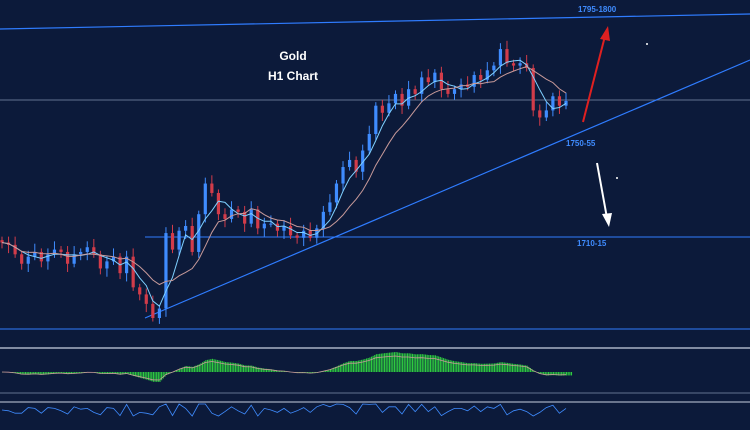 This screenshot has height=430, width=750. I want to click on macd-signal-line, so click(284, 368).